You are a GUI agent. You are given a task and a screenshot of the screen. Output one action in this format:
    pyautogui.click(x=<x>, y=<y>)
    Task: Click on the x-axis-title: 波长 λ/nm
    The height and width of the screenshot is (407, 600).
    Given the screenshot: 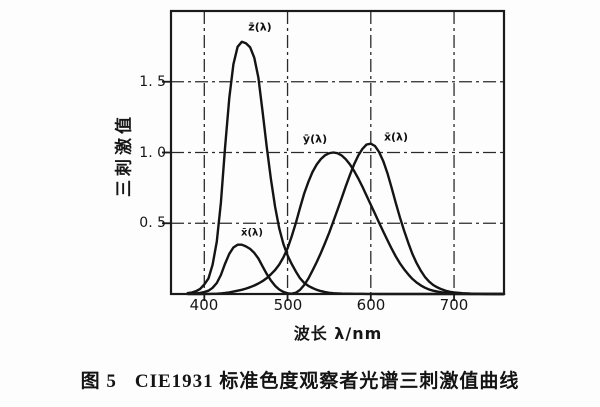 What is the action you would take?
    pyautogui.click(x=338, y=333)
    